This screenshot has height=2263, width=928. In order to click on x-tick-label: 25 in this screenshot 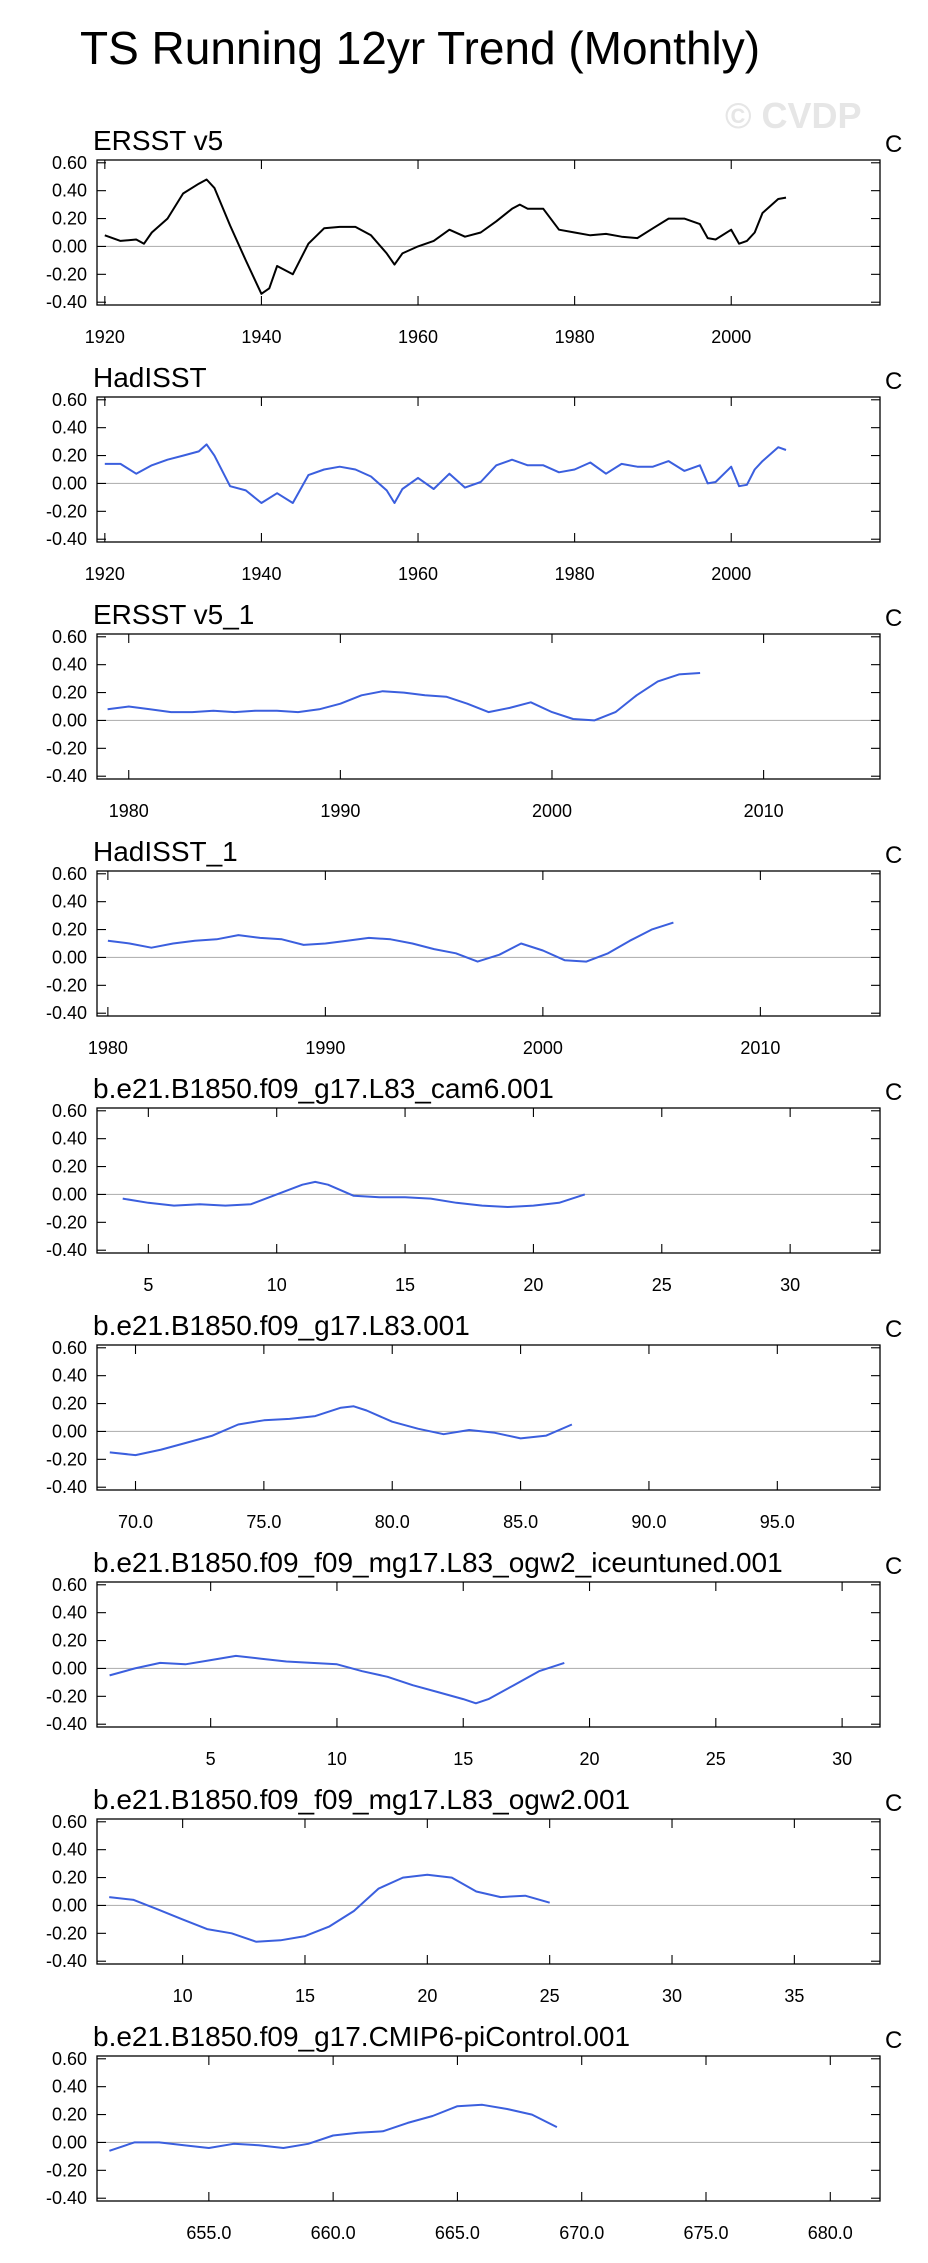, I will do `click(662, 1285)`.